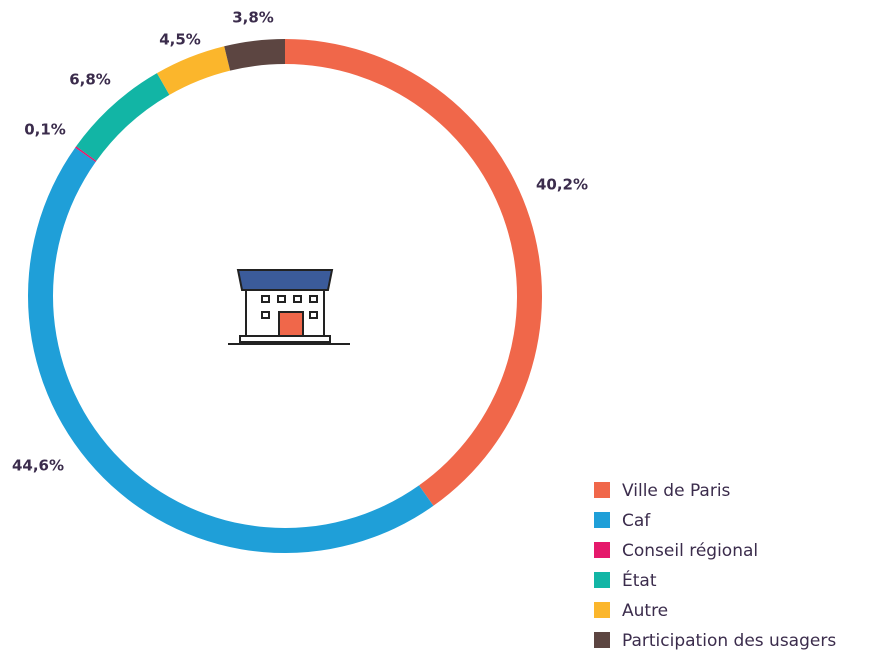 This screenshot has width=877, height=655. What do you see at coordinates (676, 491) in the screenshot?
I see `legend-label: Ville de Paris` at bounding box center [676, 491].